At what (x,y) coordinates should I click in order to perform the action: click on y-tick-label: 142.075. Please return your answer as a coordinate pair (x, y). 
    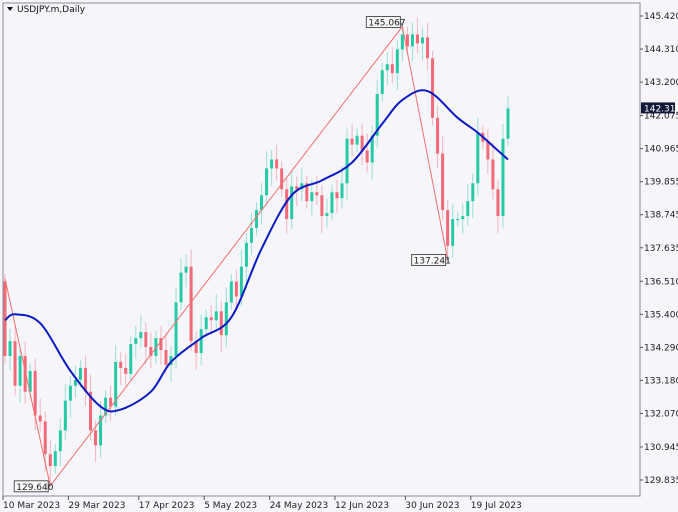
    Looking at the image, I should click on (661, 117).